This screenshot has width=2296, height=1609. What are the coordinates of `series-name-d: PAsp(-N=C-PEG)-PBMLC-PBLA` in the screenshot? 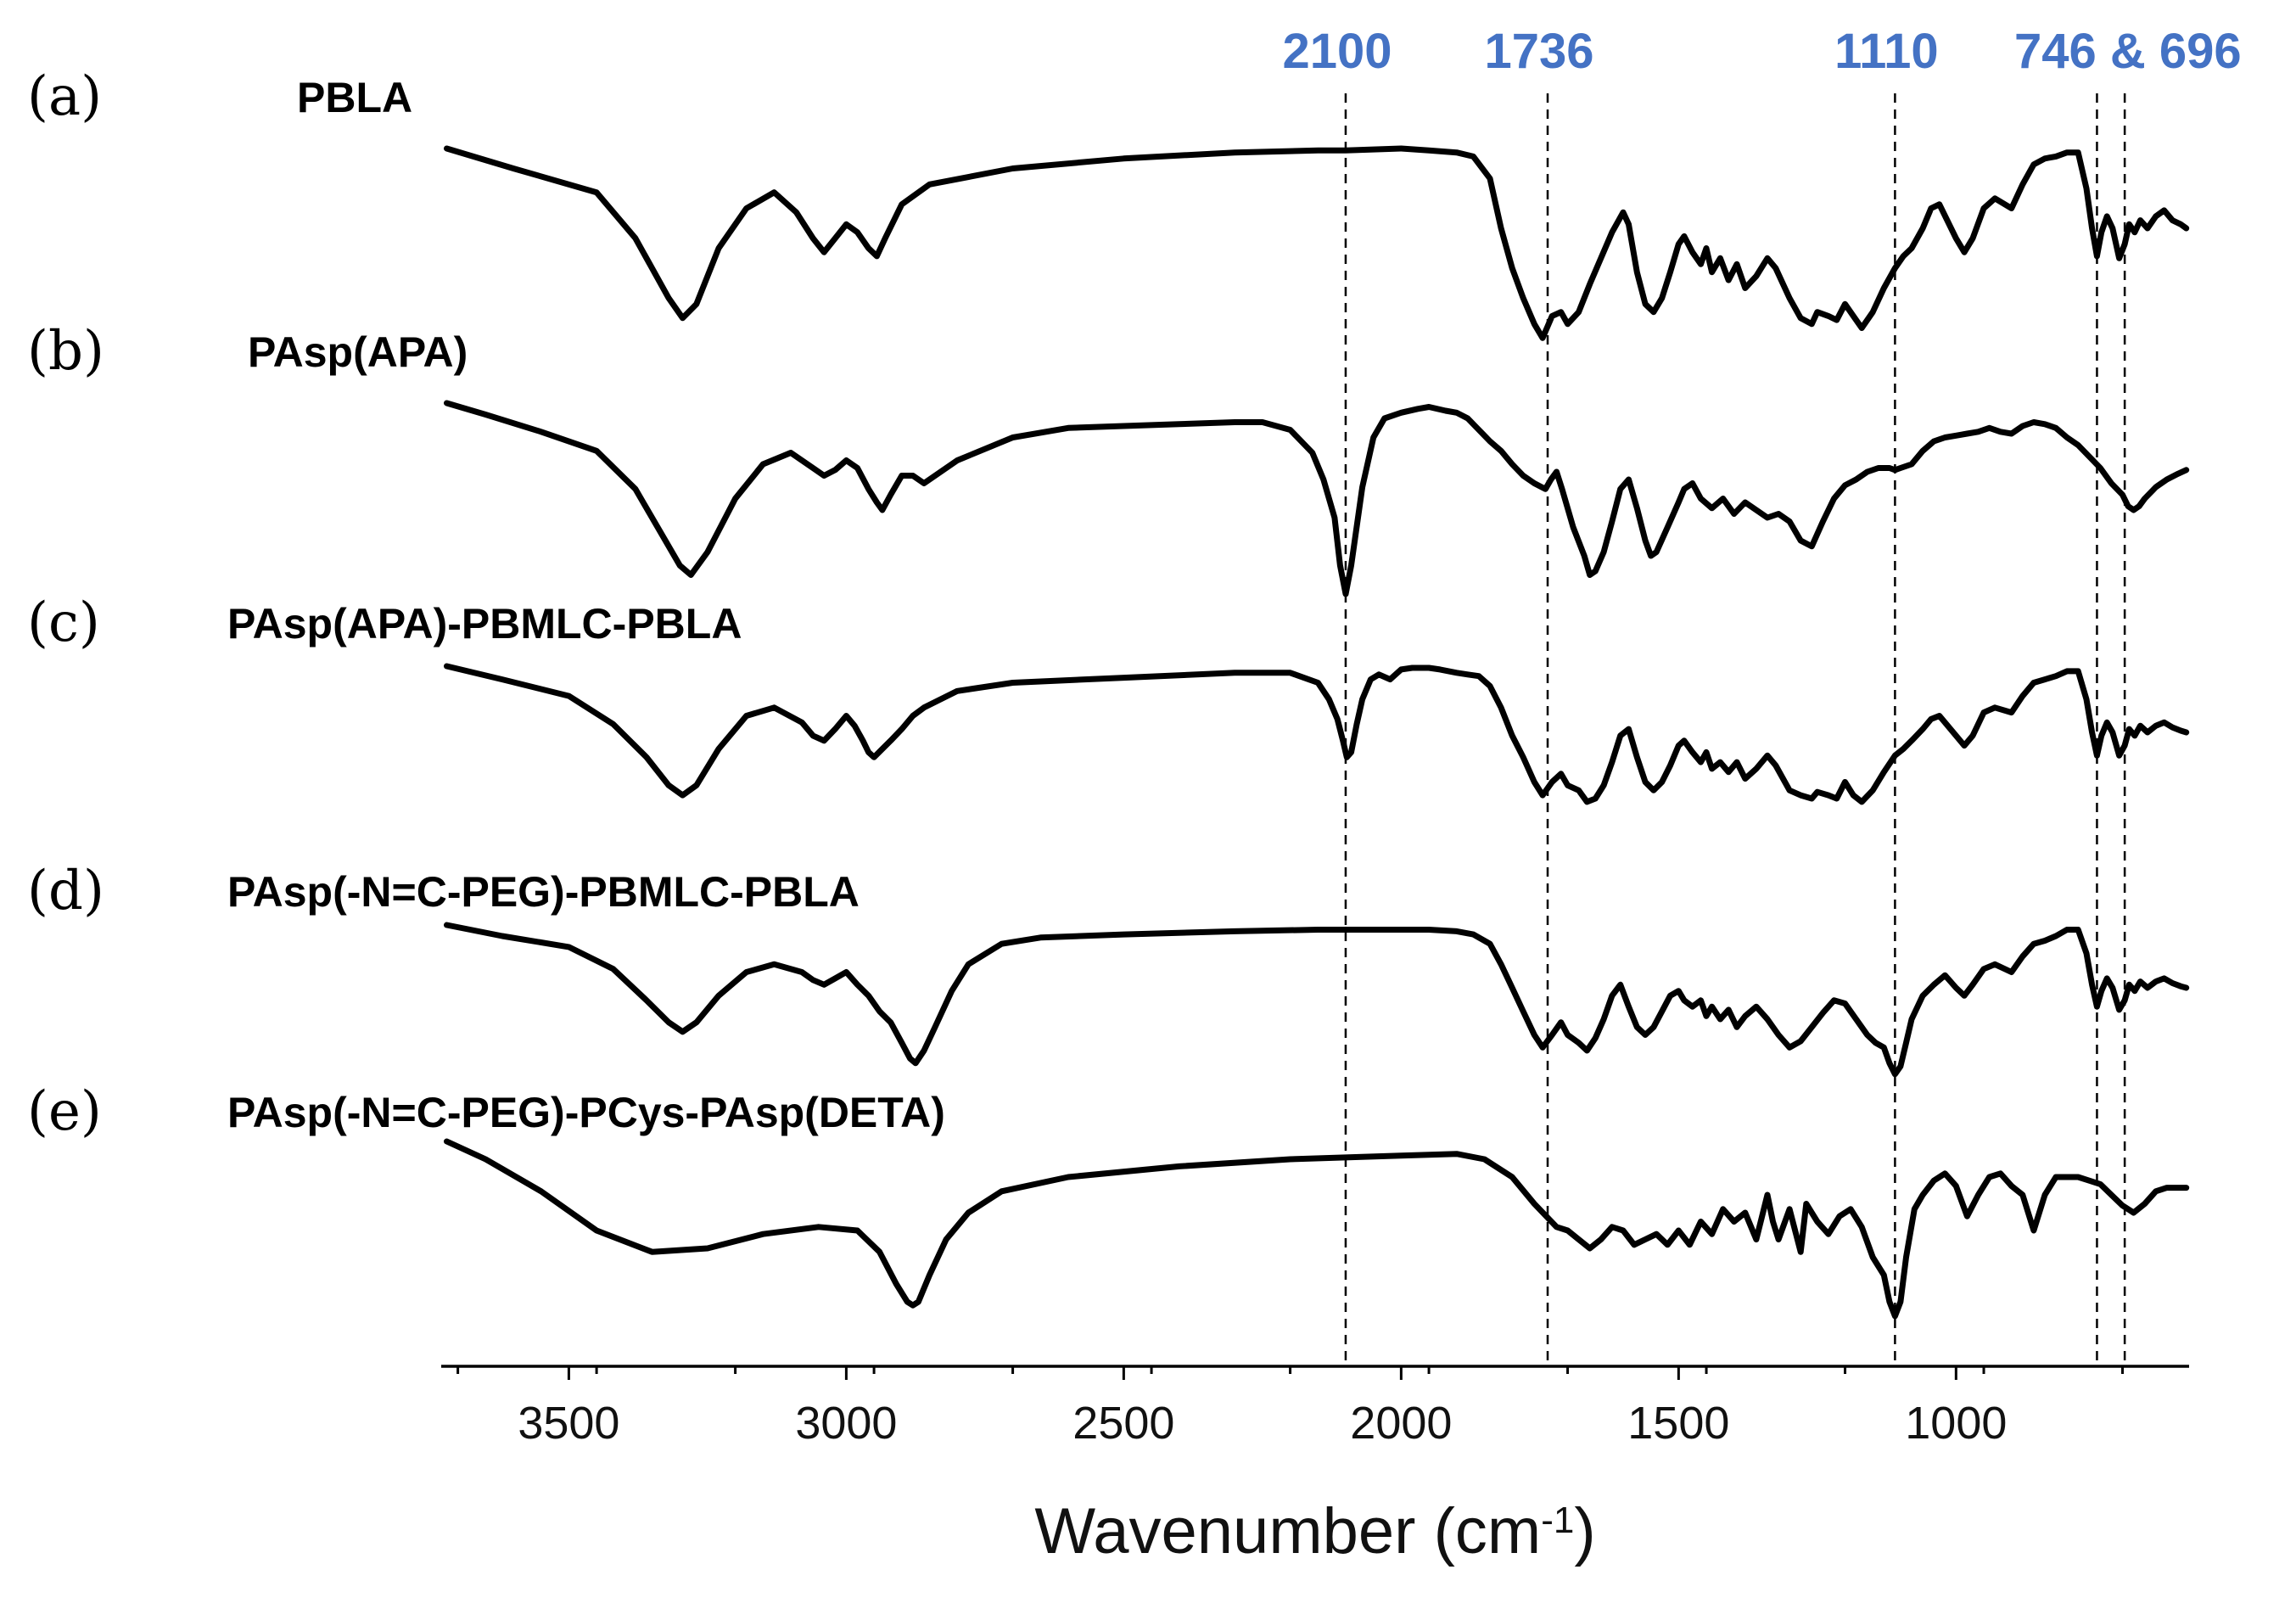 It's located at (543, 892).